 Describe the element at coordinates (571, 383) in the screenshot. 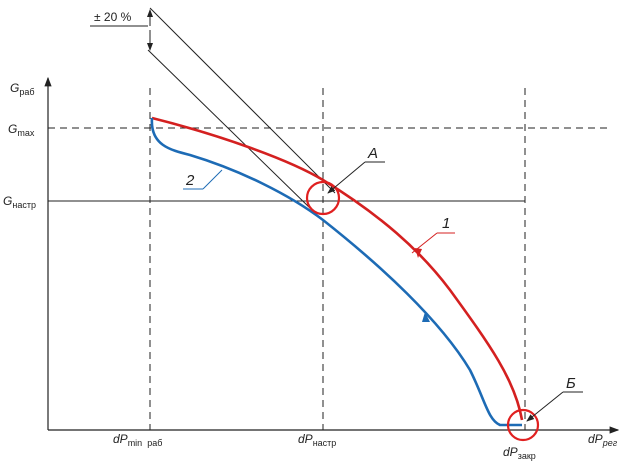

I see `point-b-label: Б` at that location.